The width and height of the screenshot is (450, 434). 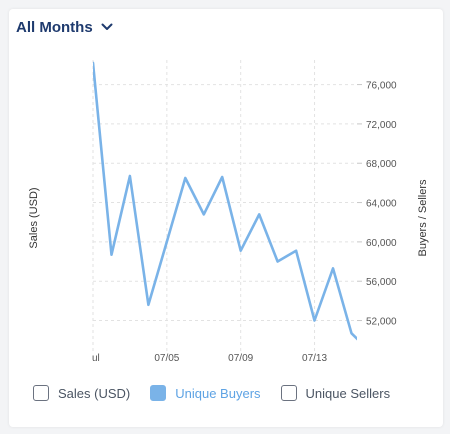 I want to click on legend-checkbox-unique-buyers, so click(x=158, y=393).